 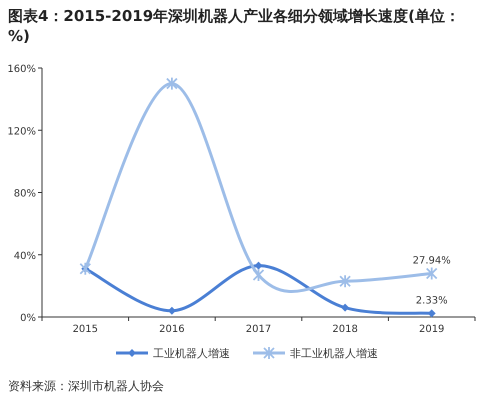 What do you see at coordinates (191, 353) in the screenshot?
I see `legend-label: 工业机器人增速` at bounding box center [191, 353].